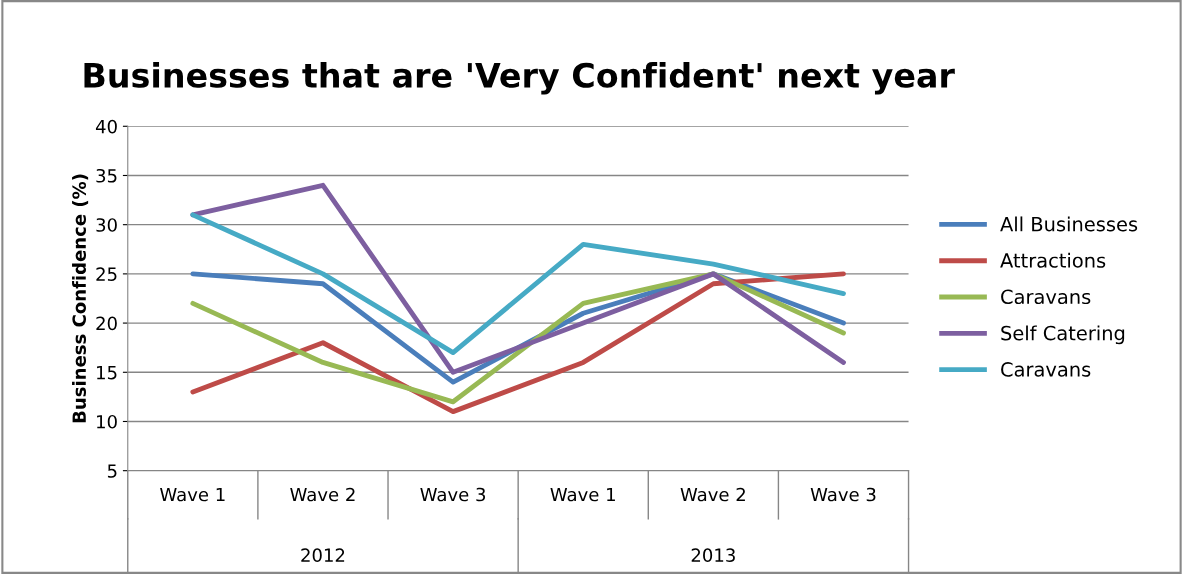 The width and height of the screenshot is (1183, 574). What do you see at coordinates (107, 421) in the screenshot?
I see `y-tick-label: 10` at bounding box center [107, 421].